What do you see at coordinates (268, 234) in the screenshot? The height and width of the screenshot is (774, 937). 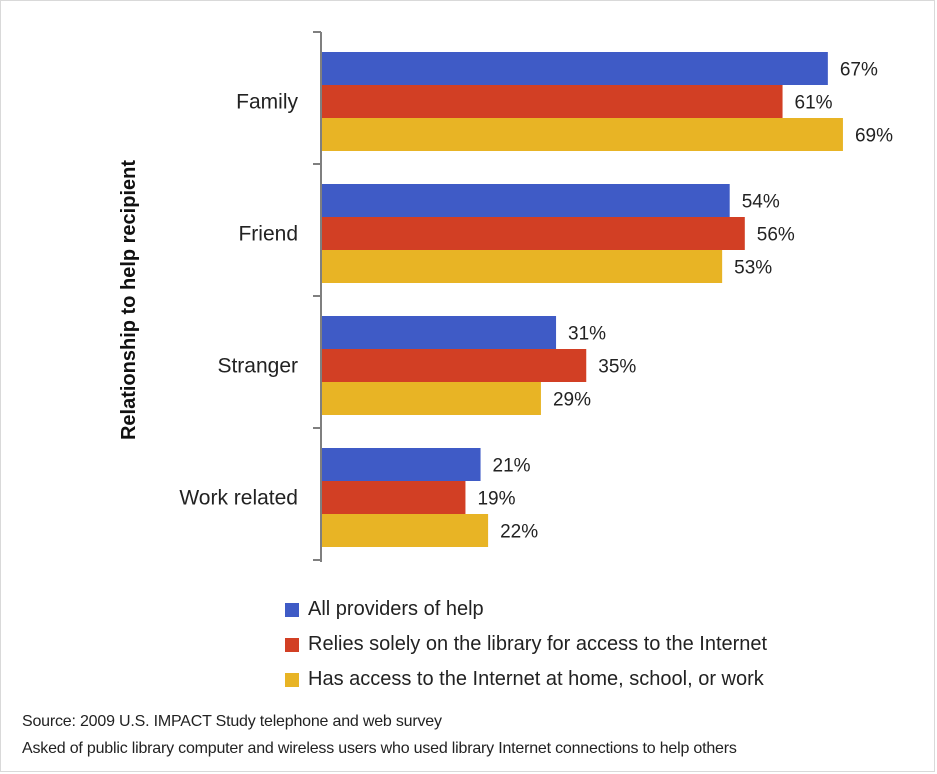 I see `category-label: Friend` at bounding box center [268, 234].